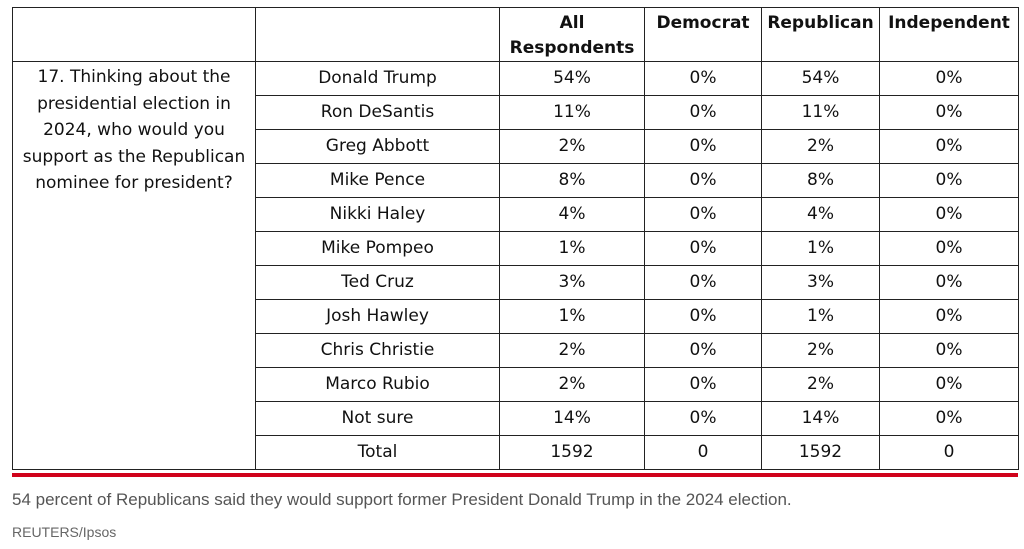 This screenshot has width=1024, height=549. What do you see at coordinates (703, 34) in the screenshot?
I see `header-cell-democrat: Democrat` at bounding box center [703, 34].